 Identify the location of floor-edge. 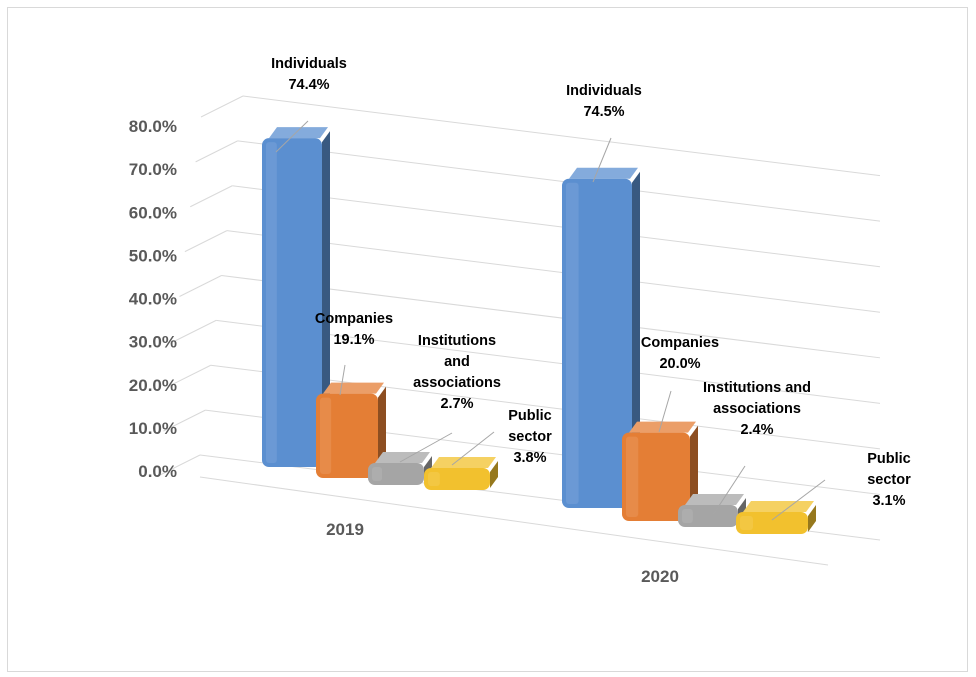
(514, 521).